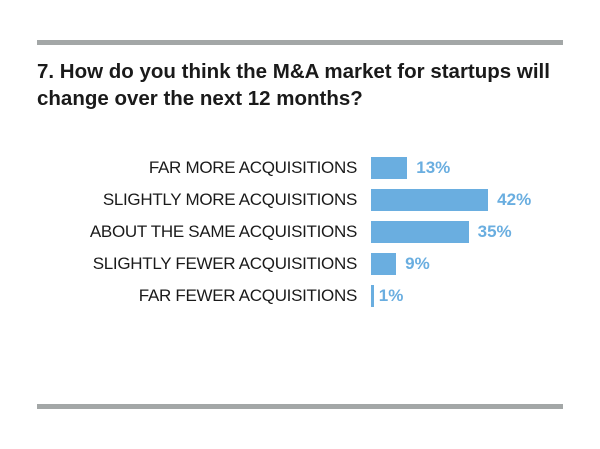 This screenshot has height=449, width=600. Describe the element at coordinates (417, 263) in the screenshot. I see `data-label: 9%` at that location.